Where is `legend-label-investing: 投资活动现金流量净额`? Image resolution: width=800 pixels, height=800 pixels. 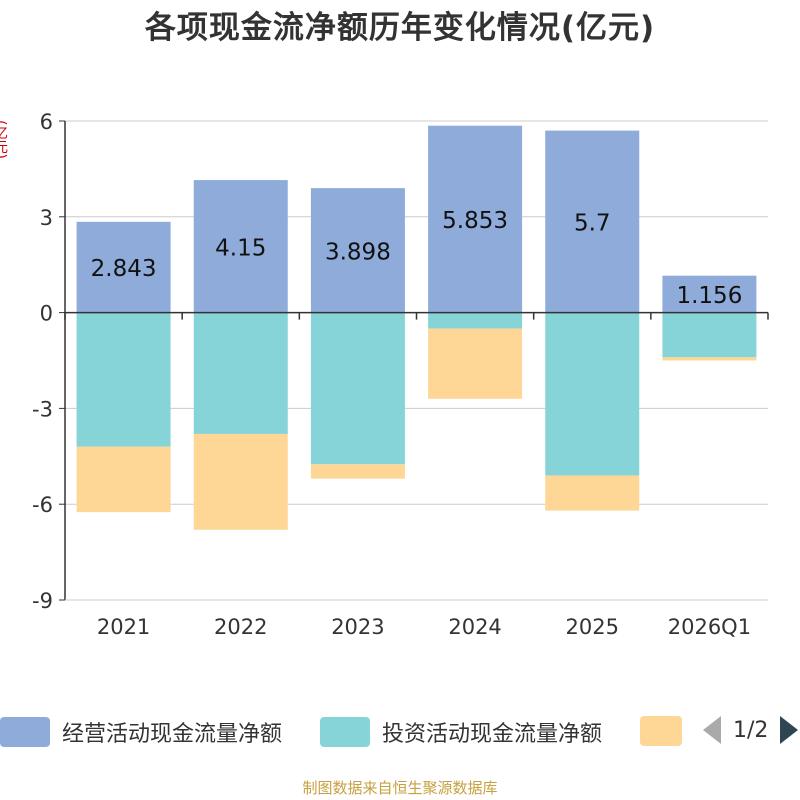 legend-label-investing: 投资活动现金流量净额 is located at coordinates (492, 734).